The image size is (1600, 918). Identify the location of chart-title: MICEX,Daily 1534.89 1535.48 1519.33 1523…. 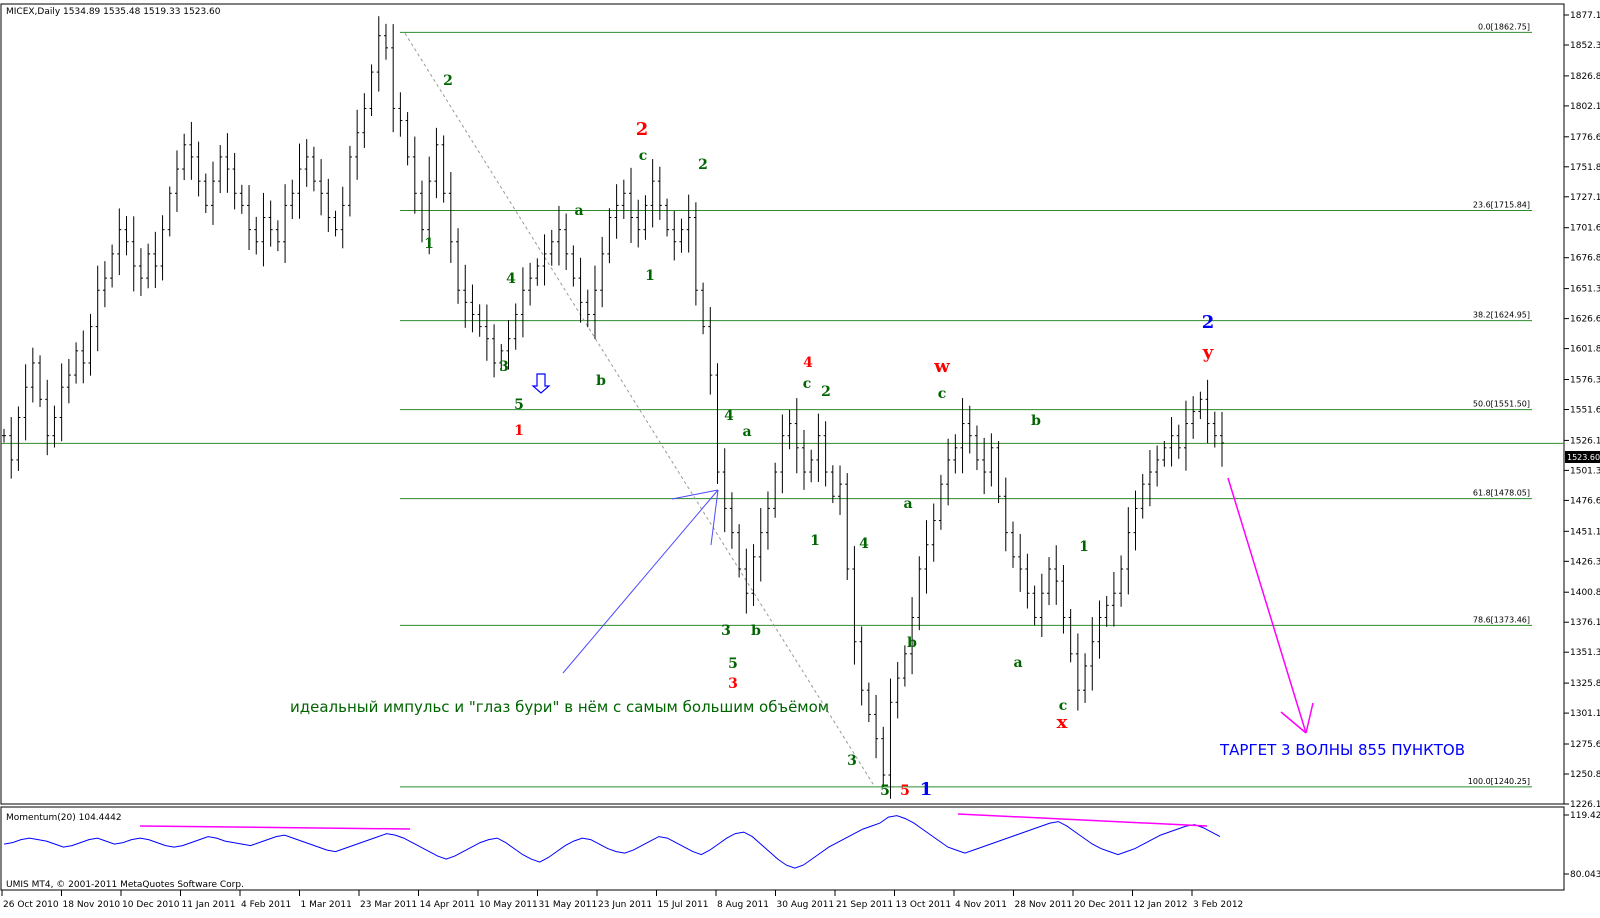
(113, 12).